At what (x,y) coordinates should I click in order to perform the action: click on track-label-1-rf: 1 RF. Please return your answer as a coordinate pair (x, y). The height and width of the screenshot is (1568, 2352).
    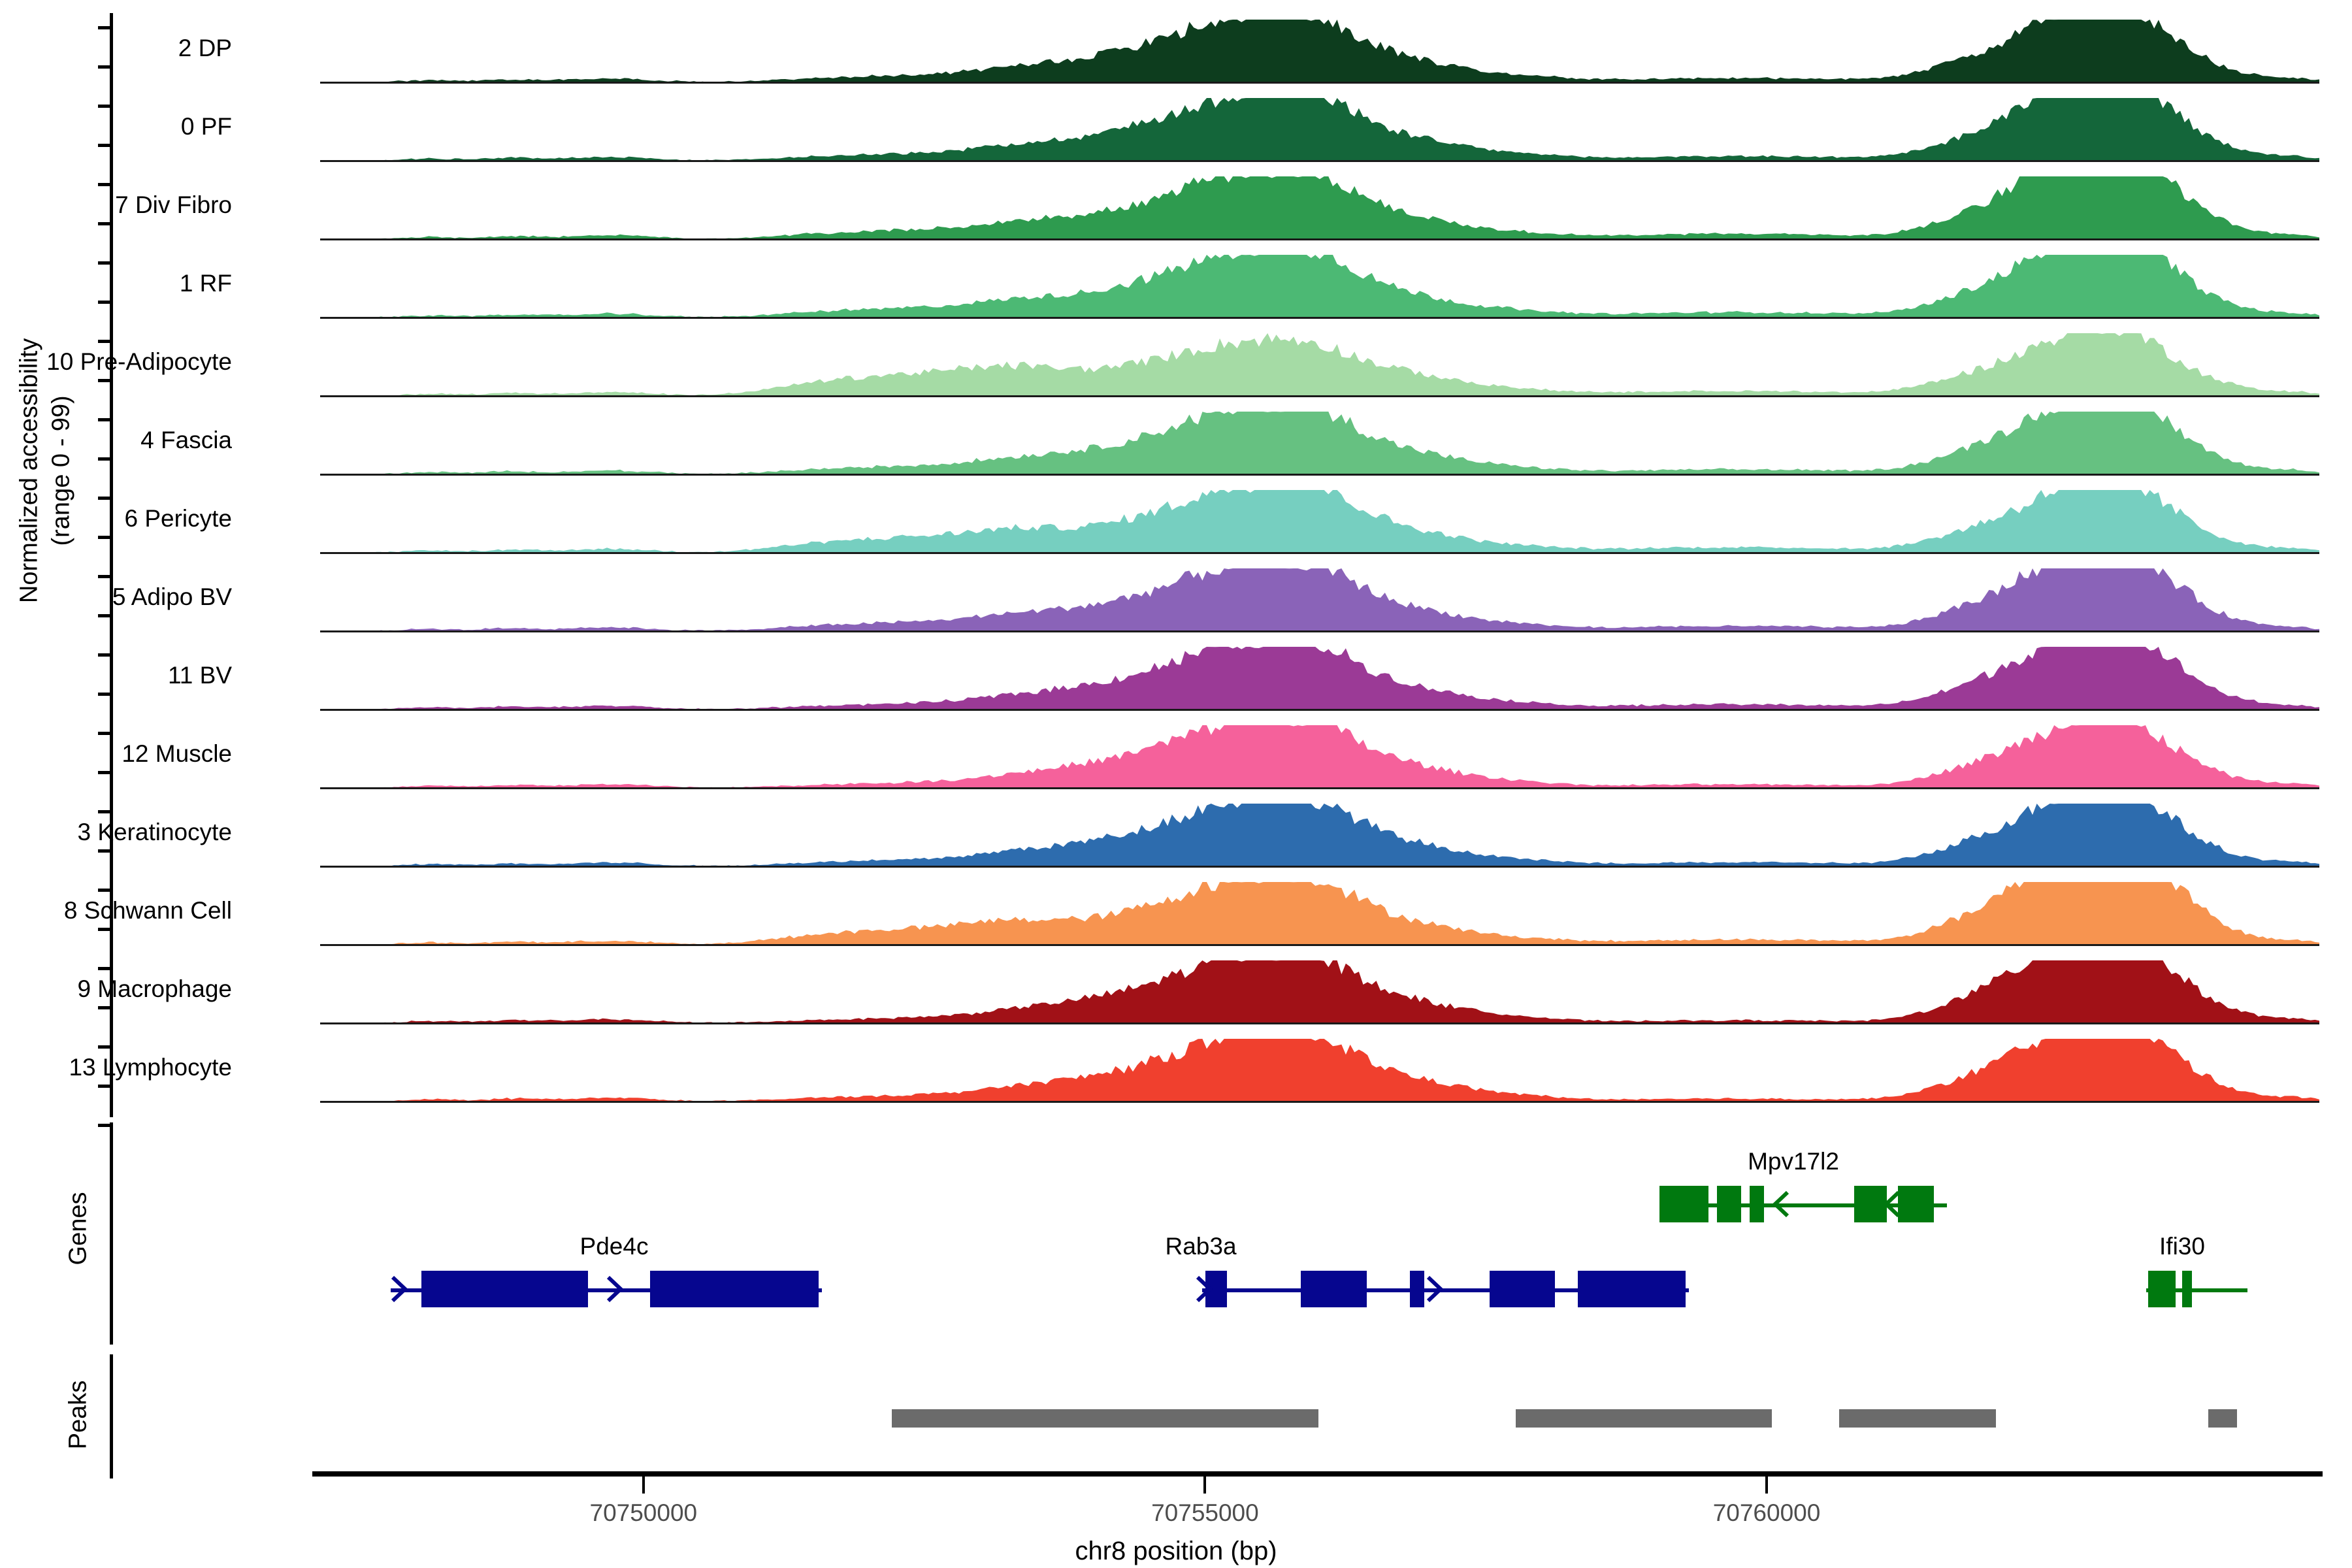
    Looking at the image, I should click on (205, 283).